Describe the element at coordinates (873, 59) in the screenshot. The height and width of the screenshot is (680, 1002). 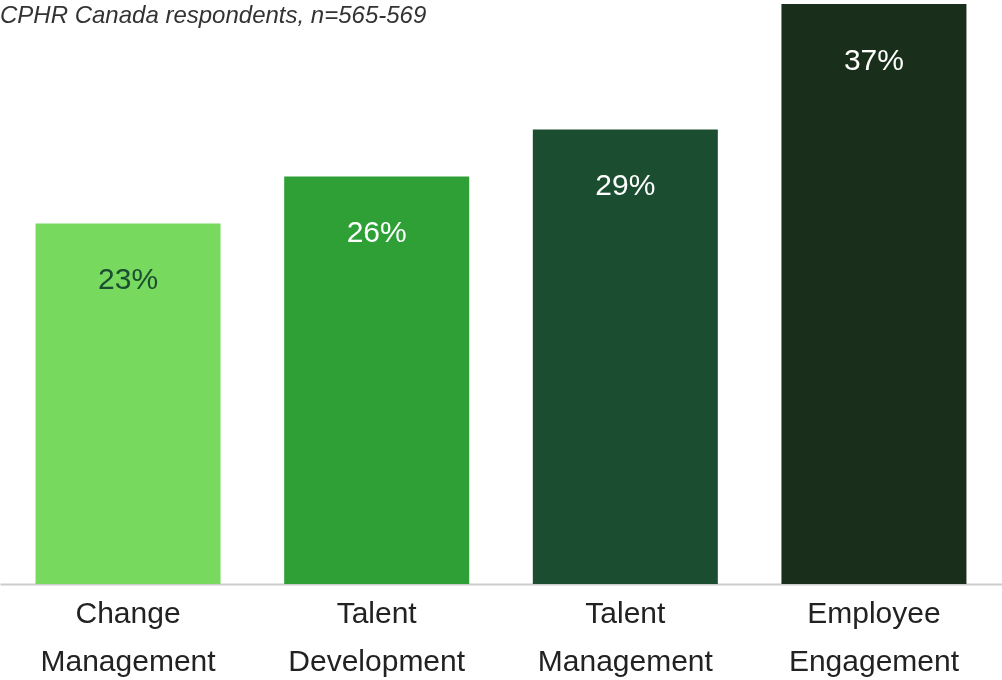
I see `data-label: 37%` at that location.